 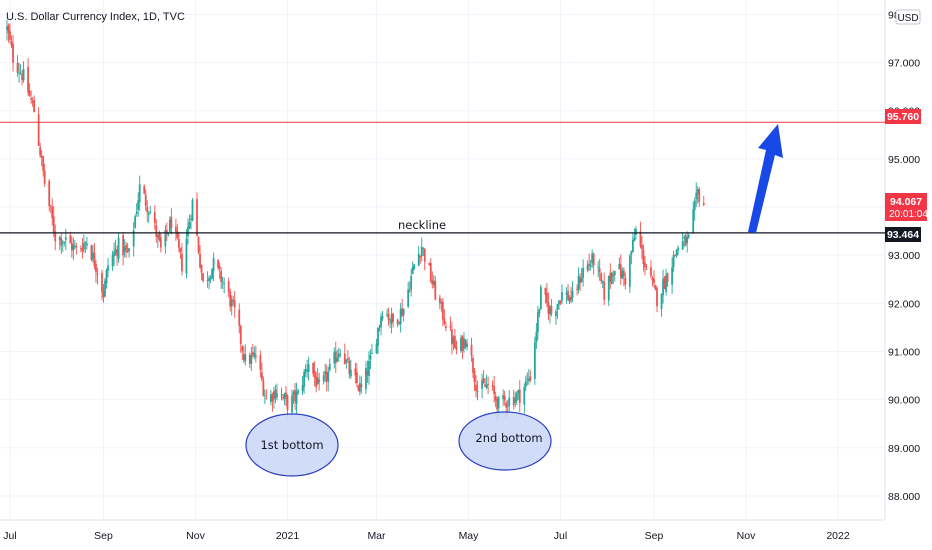 What do you see at coordinates (903, 116) in the screenshot?
I see `level-badge-upper: 95.760` at bounding box center [903, 116].